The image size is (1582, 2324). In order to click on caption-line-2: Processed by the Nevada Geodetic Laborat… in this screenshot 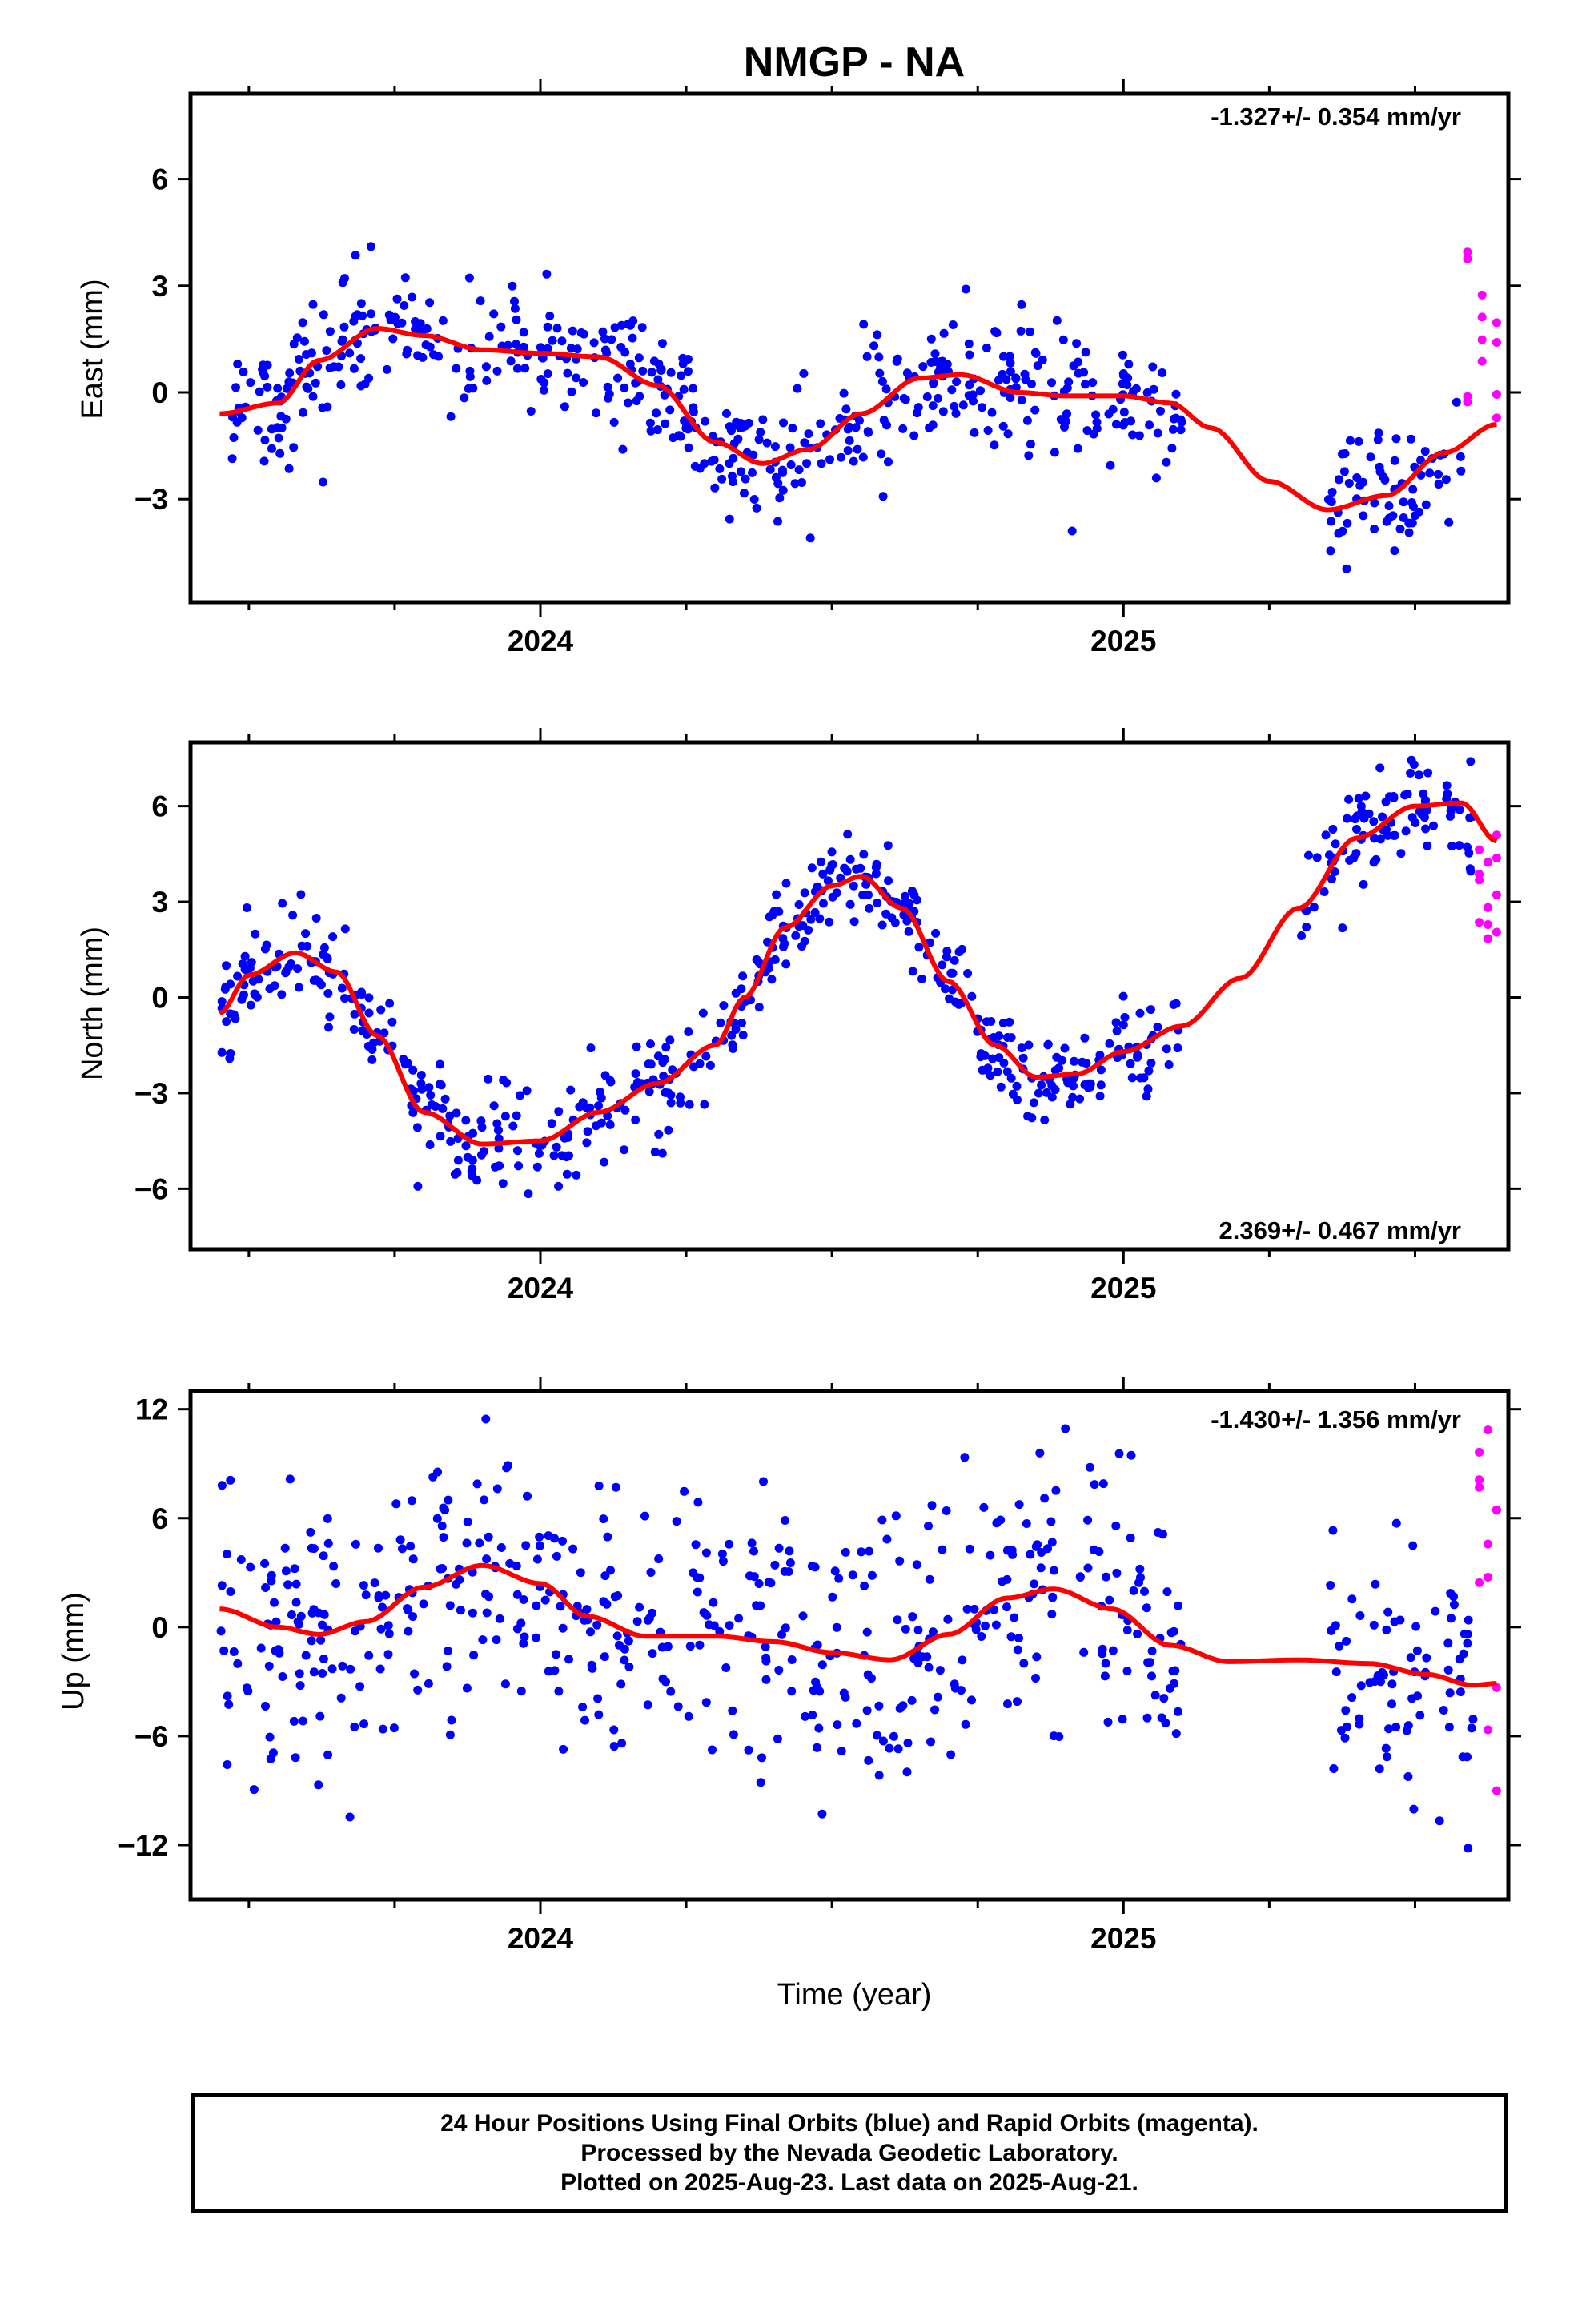, I will do `click(849, 2153)`.